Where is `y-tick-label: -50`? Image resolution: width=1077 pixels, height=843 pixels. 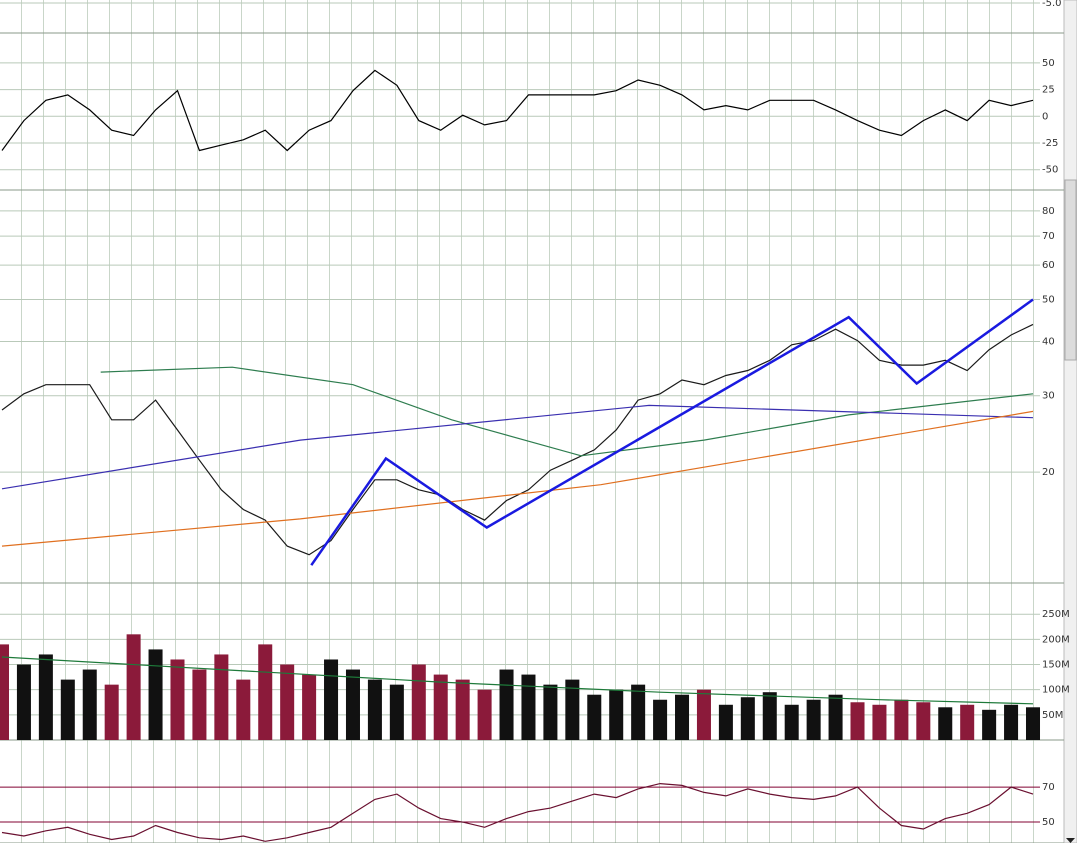
y-tick-label: -50 is located at coordinates (1050, 170).